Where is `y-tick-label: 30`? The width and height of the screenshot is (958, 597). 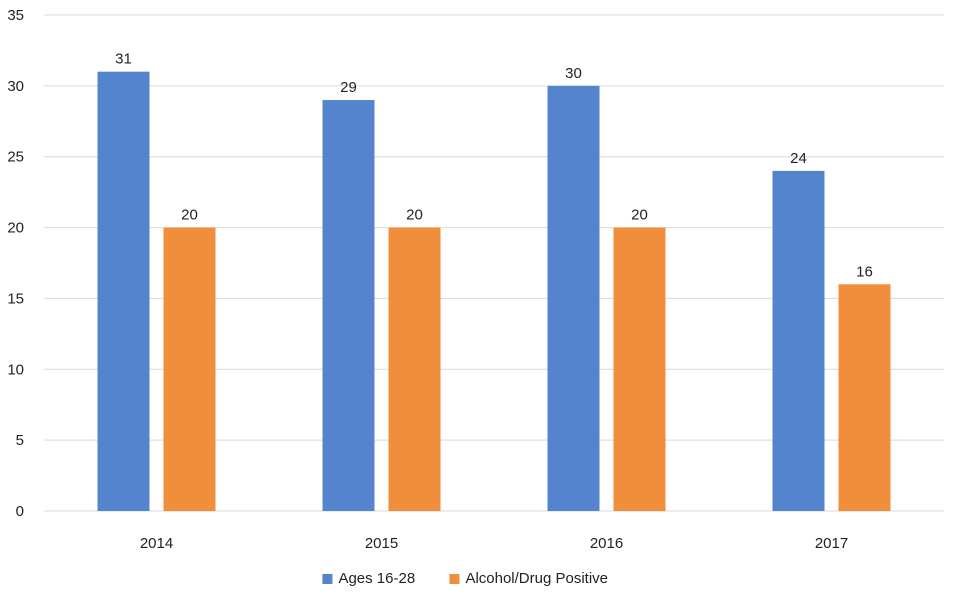 y-tick-label: 30 is located at coordinates (15, 86).